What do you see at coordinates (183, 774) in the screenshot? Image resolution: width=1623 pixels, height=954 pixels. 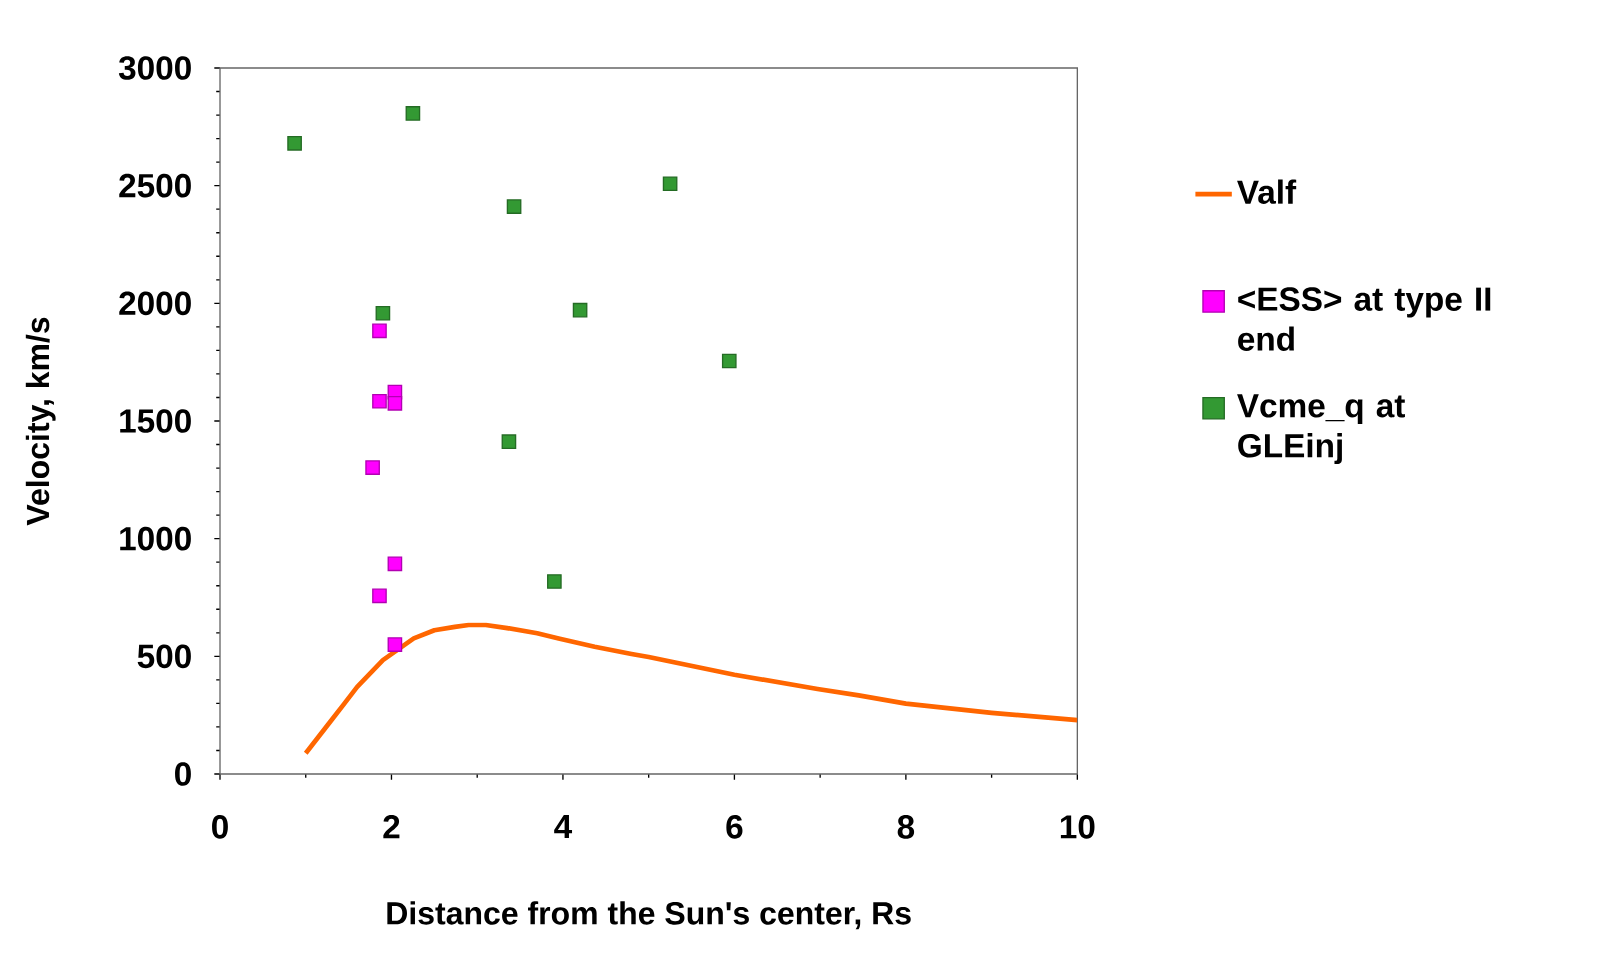 I see `y-tick-label: 0` at bounding box center [183, 774].